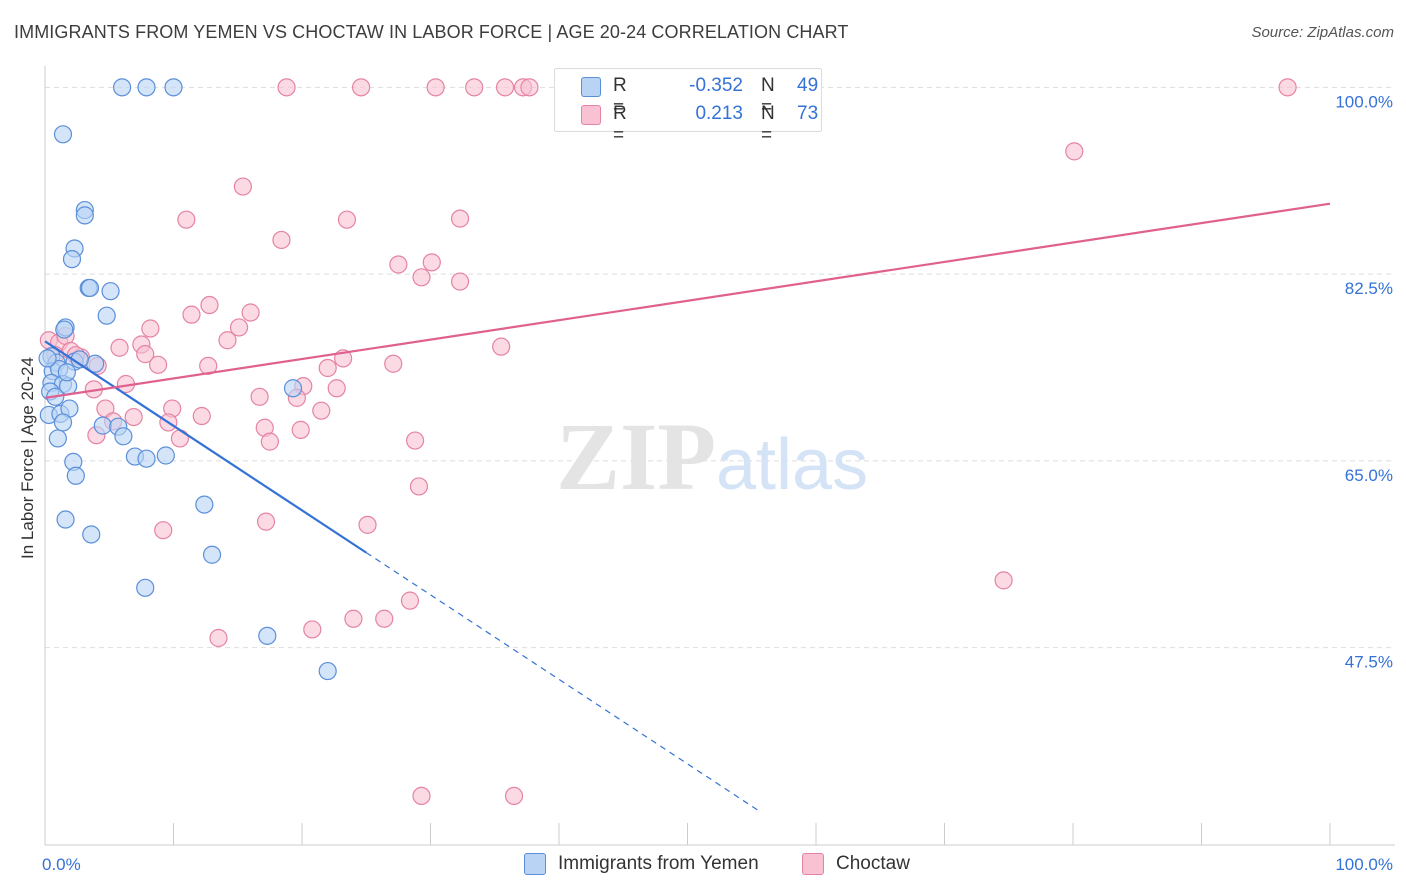 The width and height of the screenshot is (1406, 892). What do you see at coordinates (813, 864) in the screenshot?
I see `series-swatch-choctaw` at bounding box center [813, 864].